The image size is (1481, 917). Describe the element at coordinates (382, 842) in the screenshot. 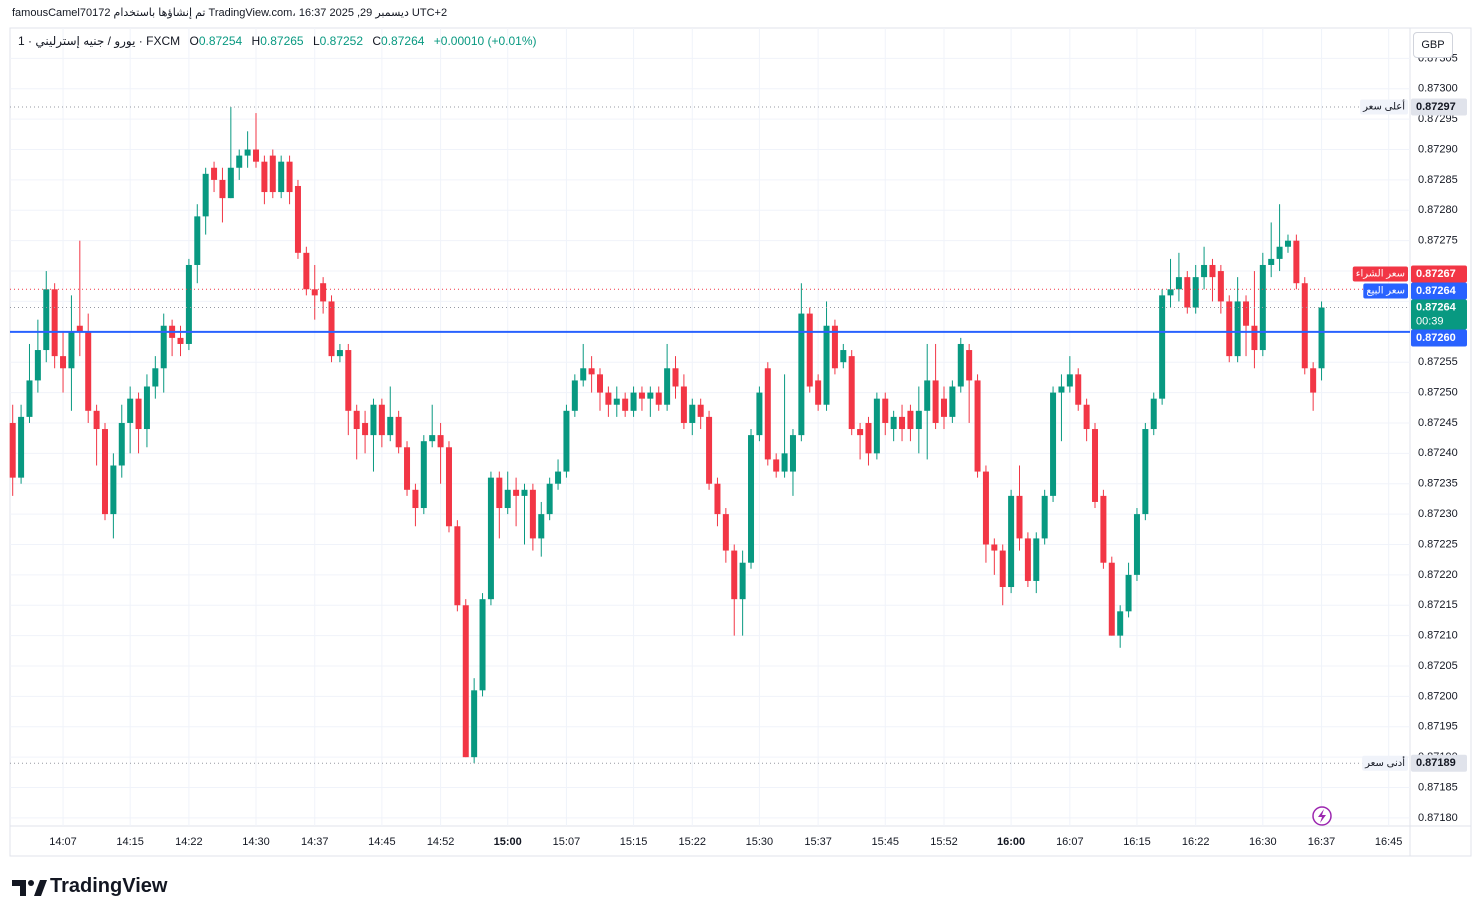

I see `x-tick-label: 14:45` at that location.